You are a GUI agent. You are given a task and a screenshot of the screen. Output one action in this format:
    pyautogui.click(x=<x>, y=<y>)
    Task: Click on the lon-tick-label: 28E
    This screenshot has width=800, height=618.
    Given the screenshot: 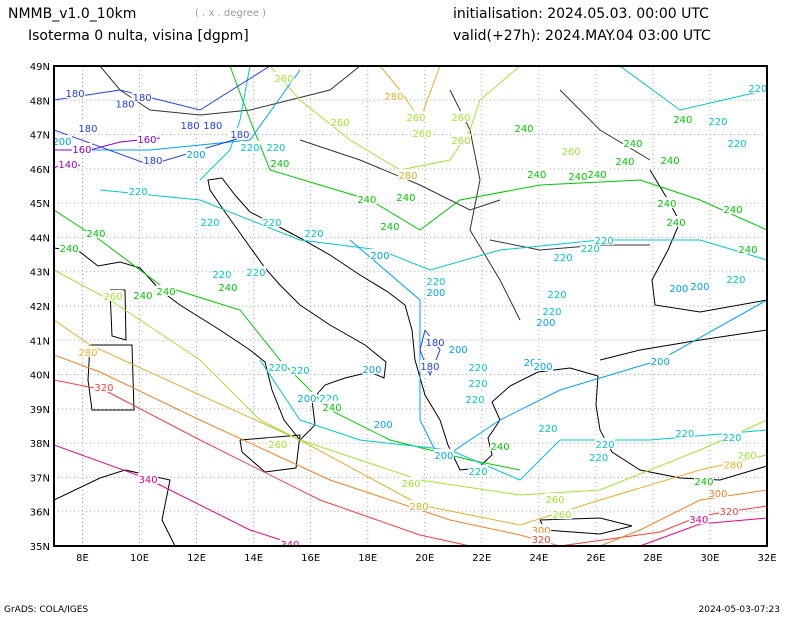 What is the action you would take?
    pyautogui.click(x=652, y=558)
    